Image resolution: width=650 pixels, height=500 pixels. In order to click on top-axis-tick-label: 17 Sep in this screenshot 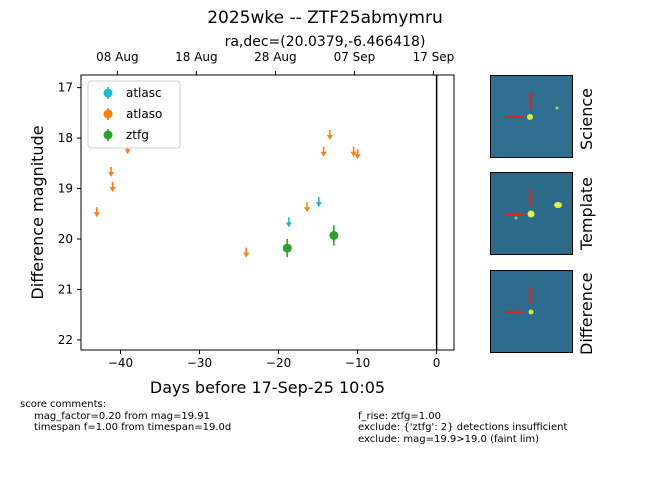, I will do `click(434, 57)`.